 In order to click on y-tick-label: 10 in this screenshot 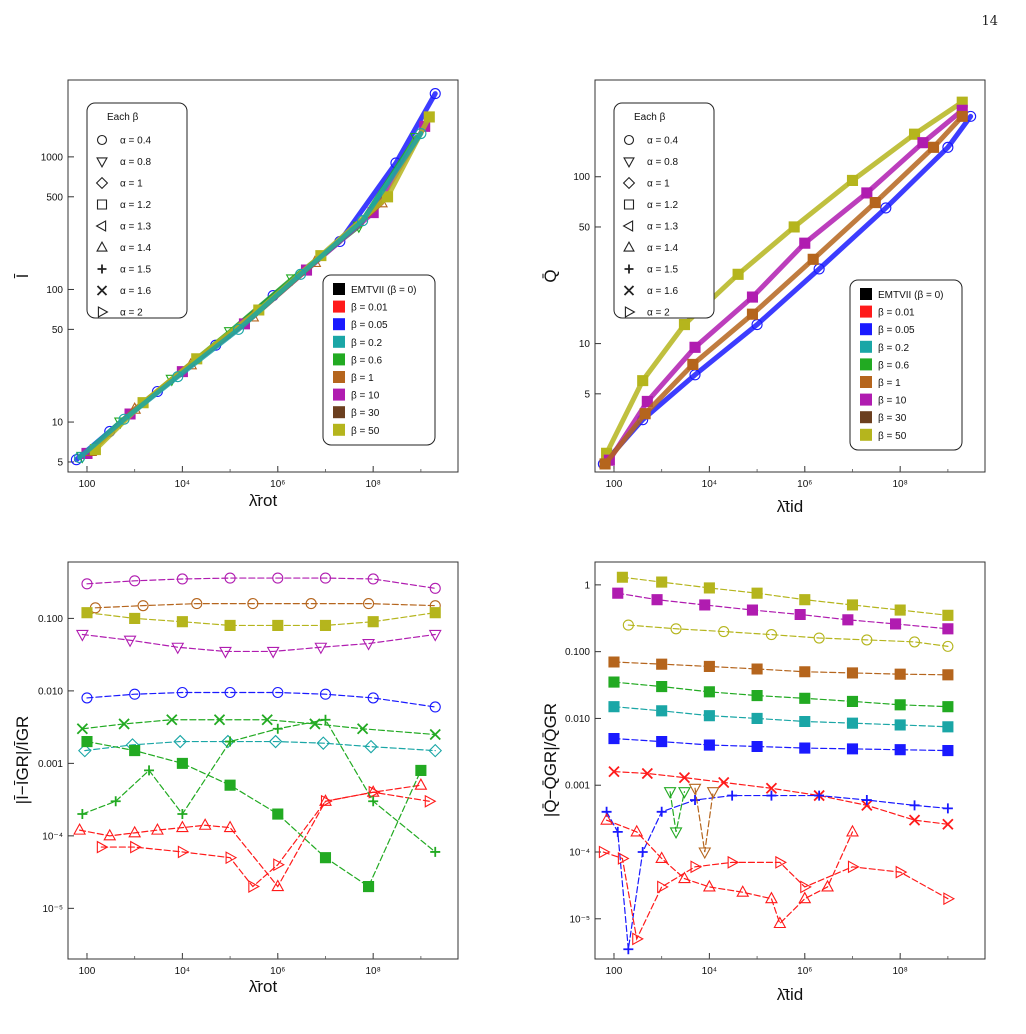, I will do `click(585, 344)`.